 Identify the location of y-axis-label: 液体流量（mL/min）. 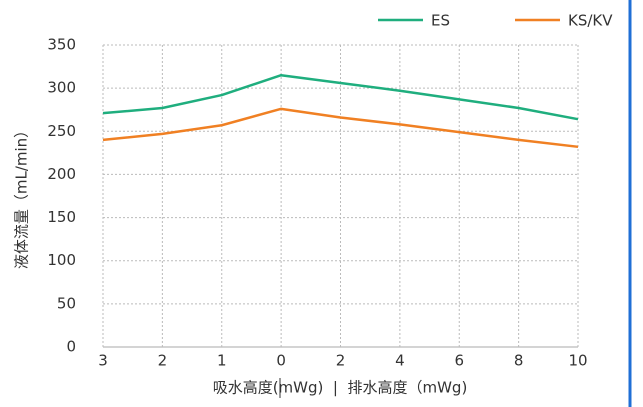
(22, 196).